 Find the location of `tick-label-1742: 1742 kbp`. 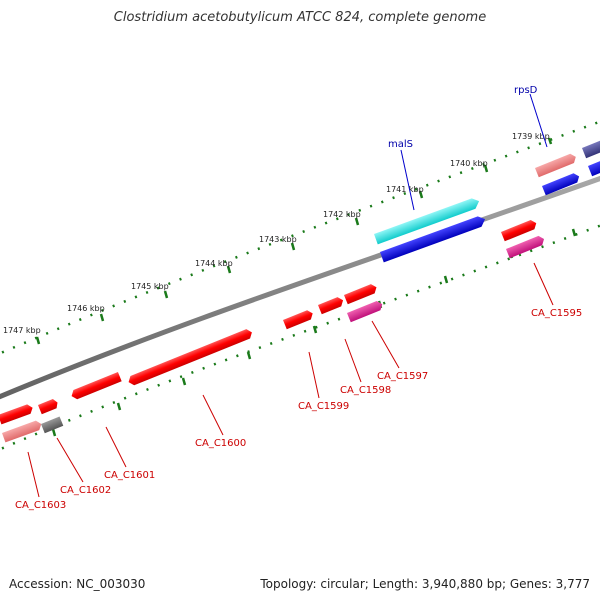

tick-label-1742: 1742 kbp is located at coordinates (342, 214).